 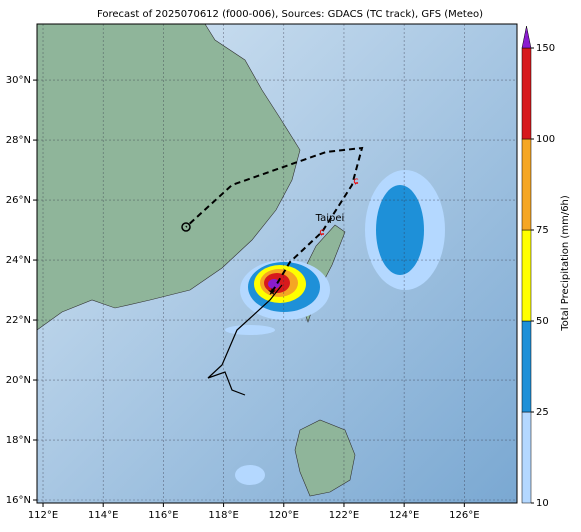 I want to click on colorbar: 10 25 50 75 100 150, so click(x=538, y=267).